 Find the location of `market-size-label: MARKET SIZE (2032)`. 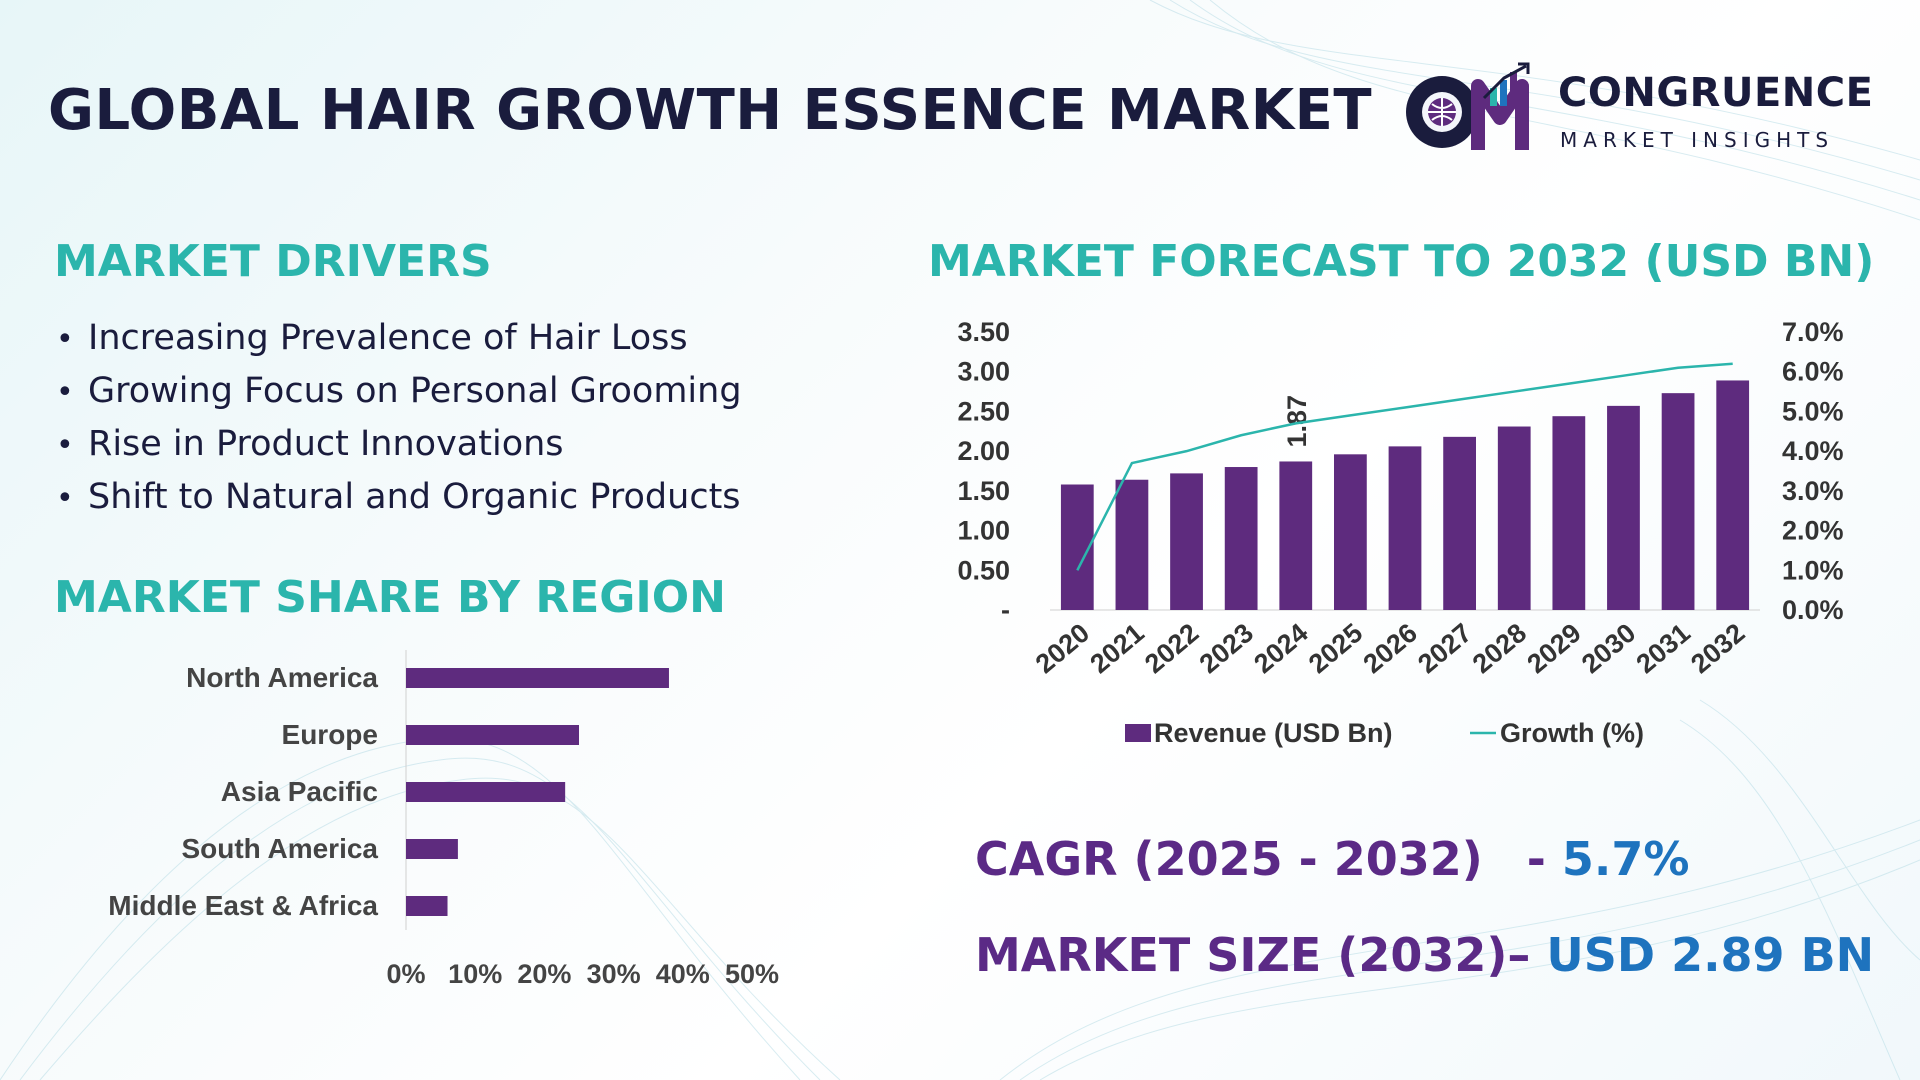

market-size-label: MARKET SIZE (2032) is located at coordinates (1241, 955).